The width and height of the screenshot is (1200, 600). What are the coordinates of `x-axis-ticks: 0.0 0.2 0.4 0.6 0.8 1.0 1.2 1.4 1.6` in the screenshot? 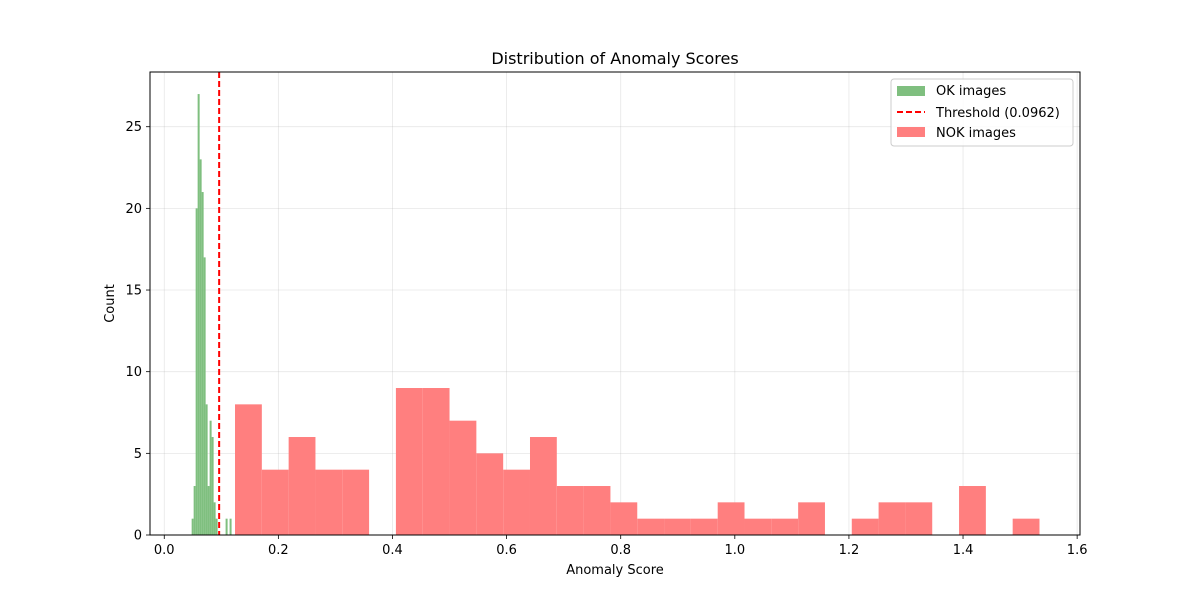 It's located at (621, 546).